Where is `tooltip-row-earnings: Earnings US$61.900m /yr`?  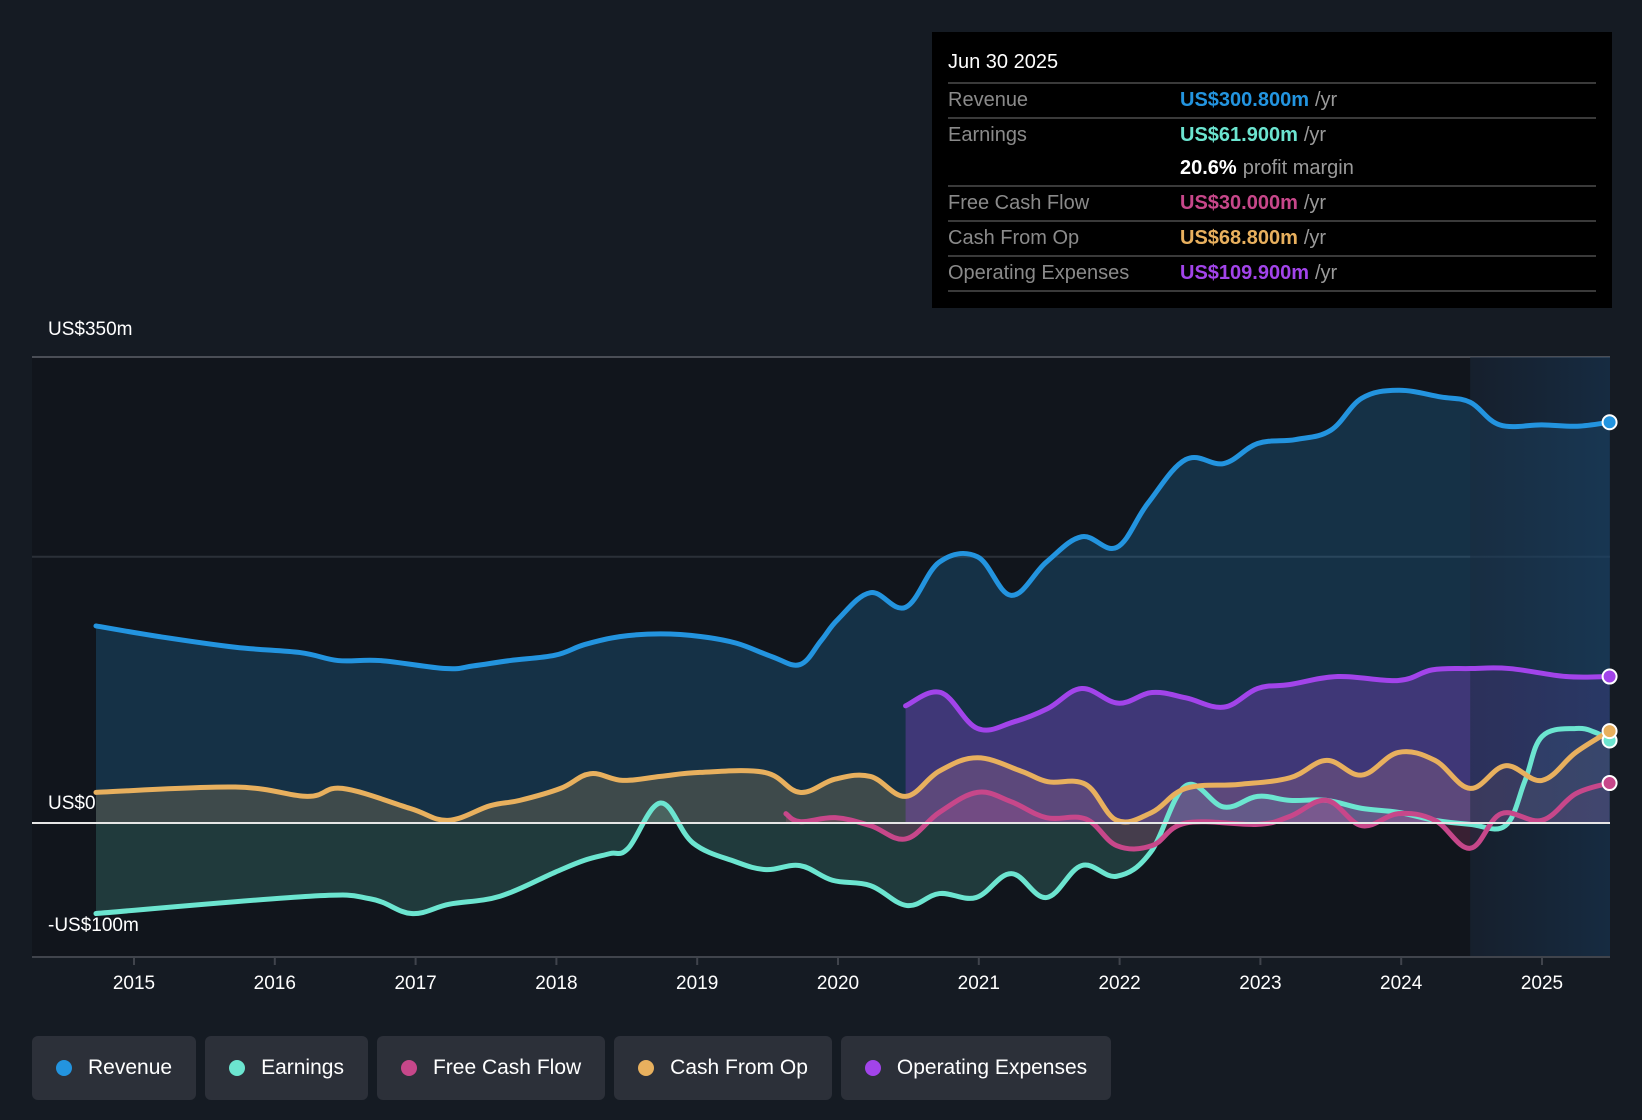 tooltip-row-earnings: Earnings US$61.900m /yr is located at coordinates (1272, 135).